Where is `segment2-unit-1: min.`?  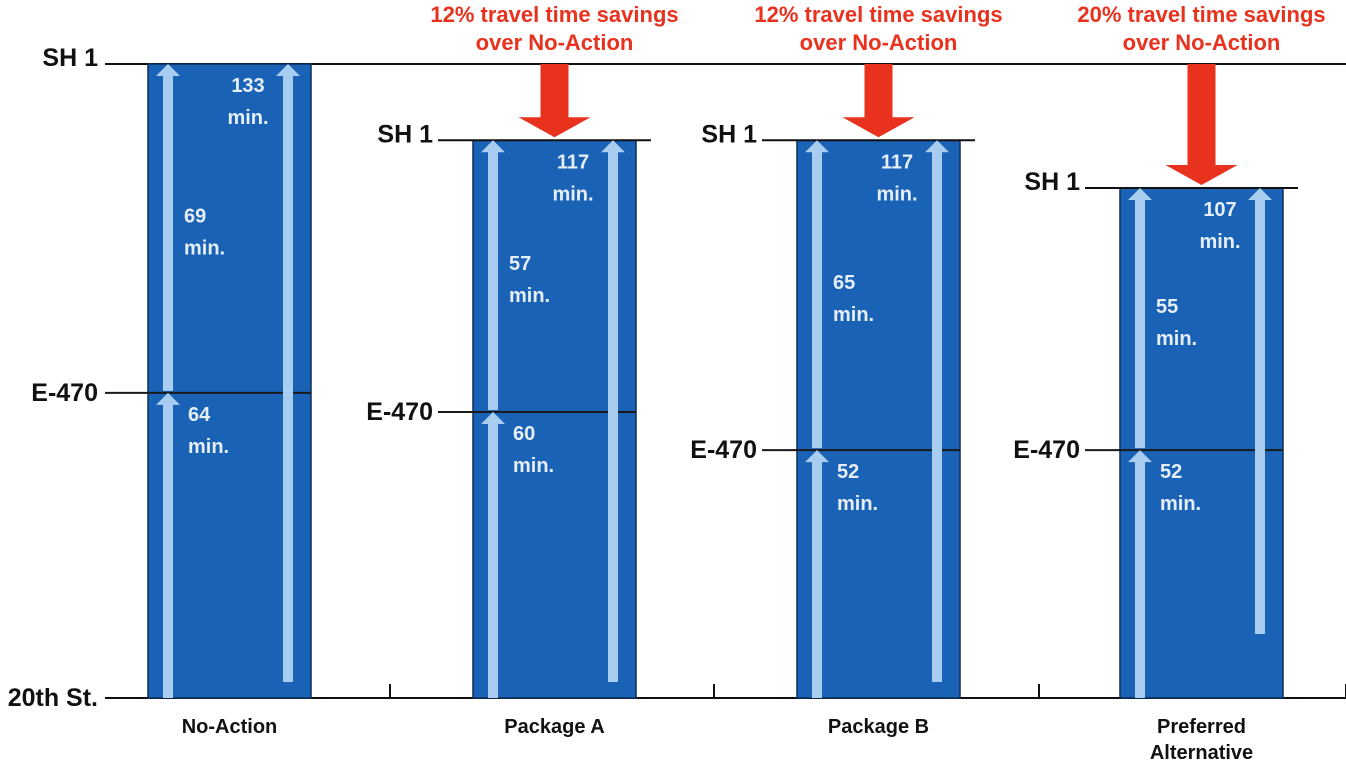
segment2-unit-1: min. is located at coordinates (529, 296).